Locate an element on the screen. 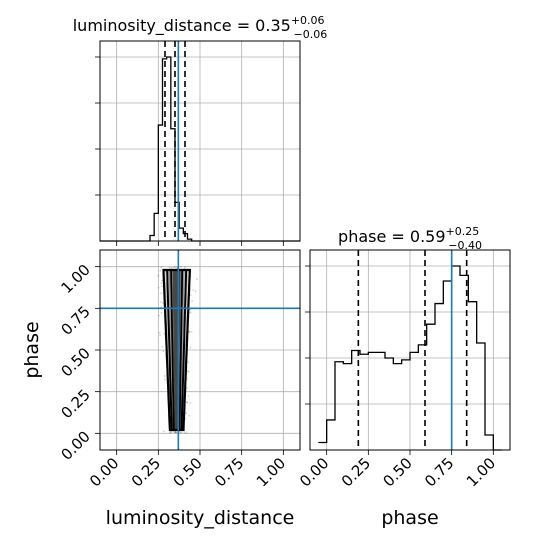  joint-contour-middle is located at coordinates (177, 350).